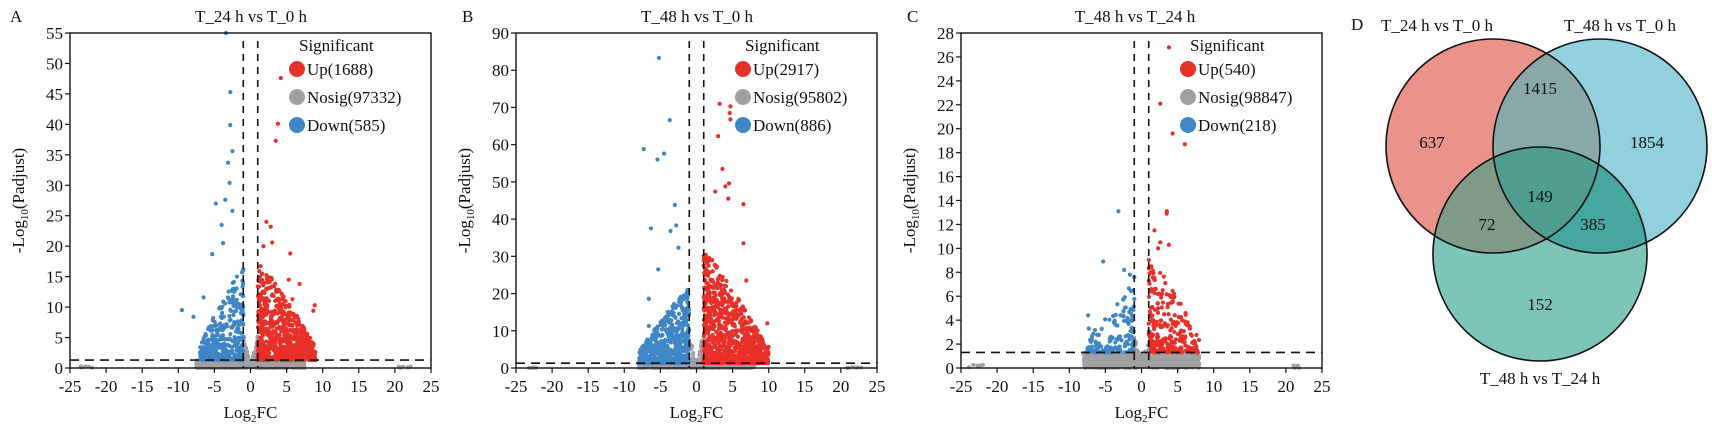  What do you see at coordinates (70, 386) in the screenshot?
I see `x-tick-label: -25` at bounding box center [70, 386].